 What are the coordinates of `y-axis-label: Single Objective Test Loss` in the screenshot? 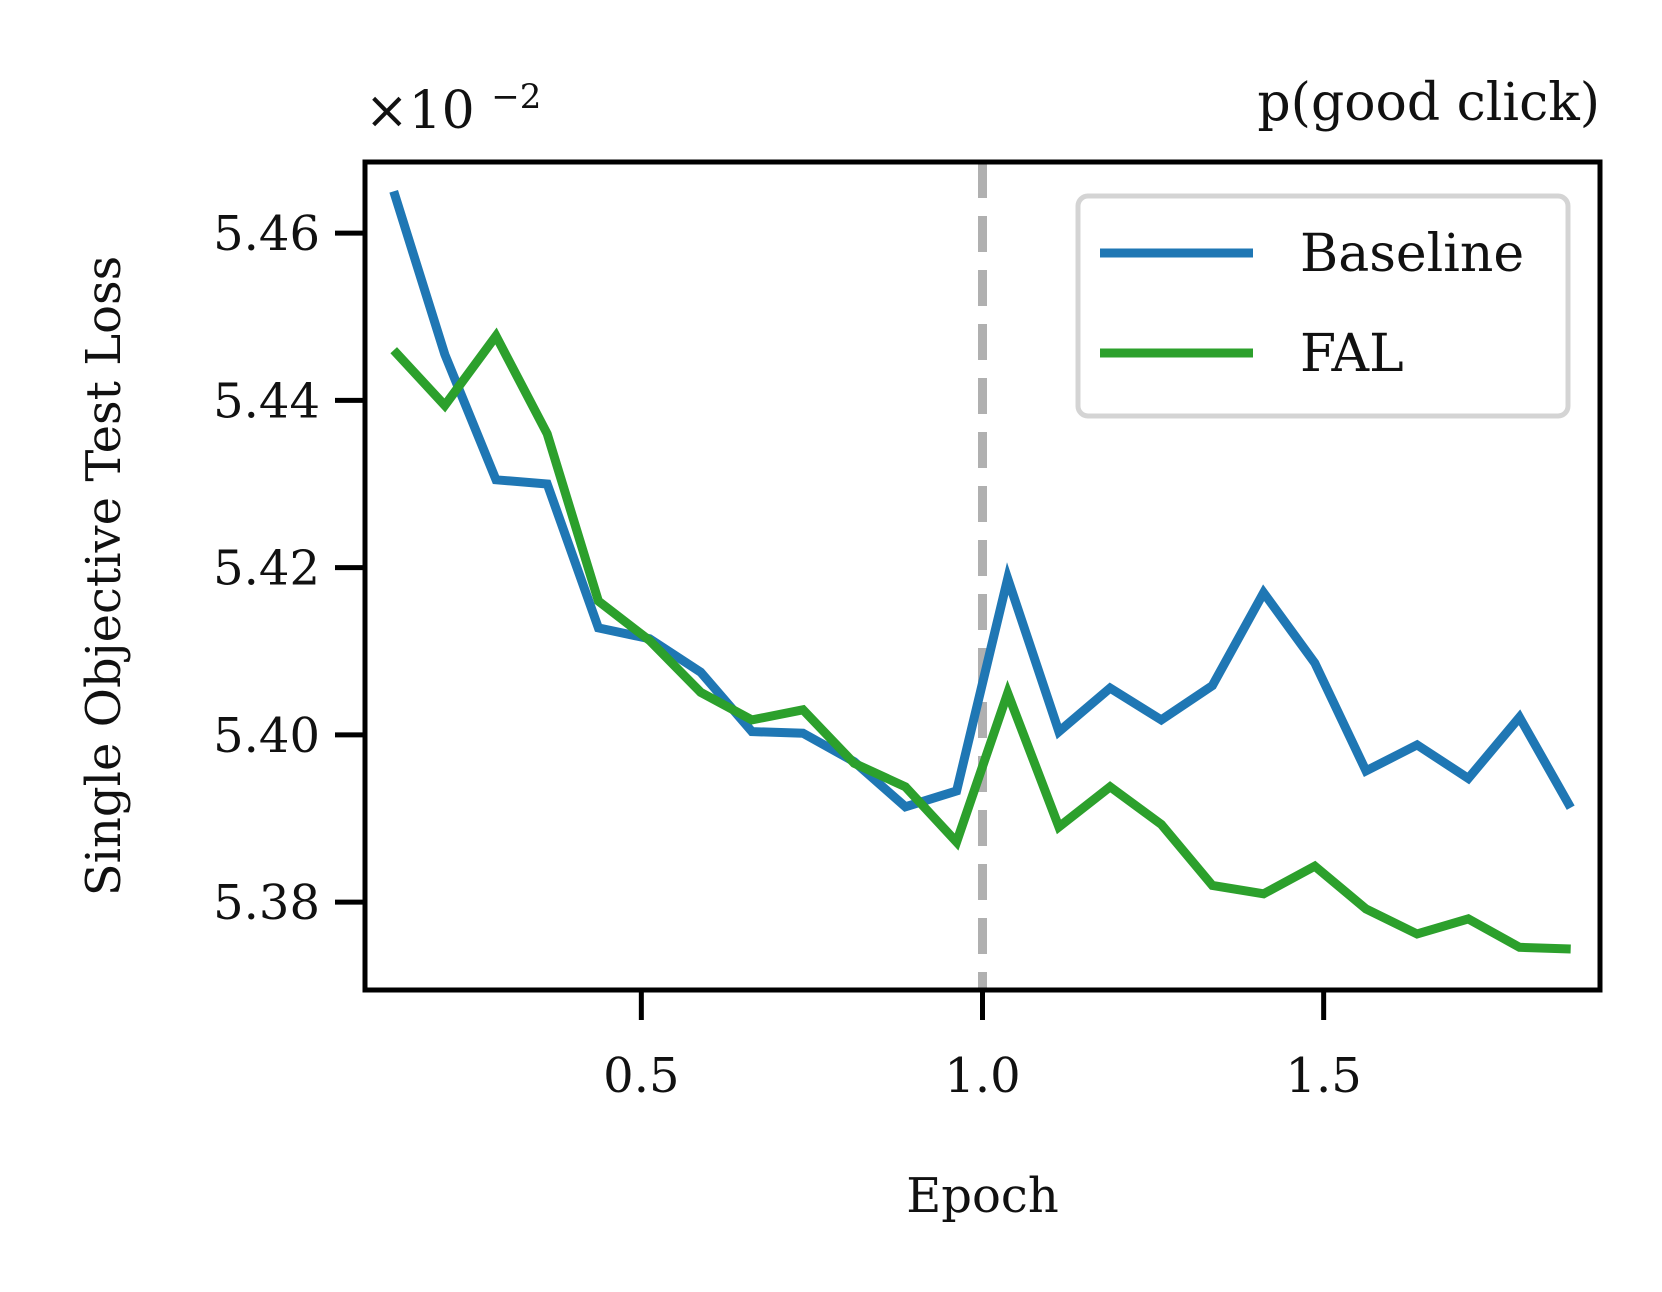 It's located at (104, 576).